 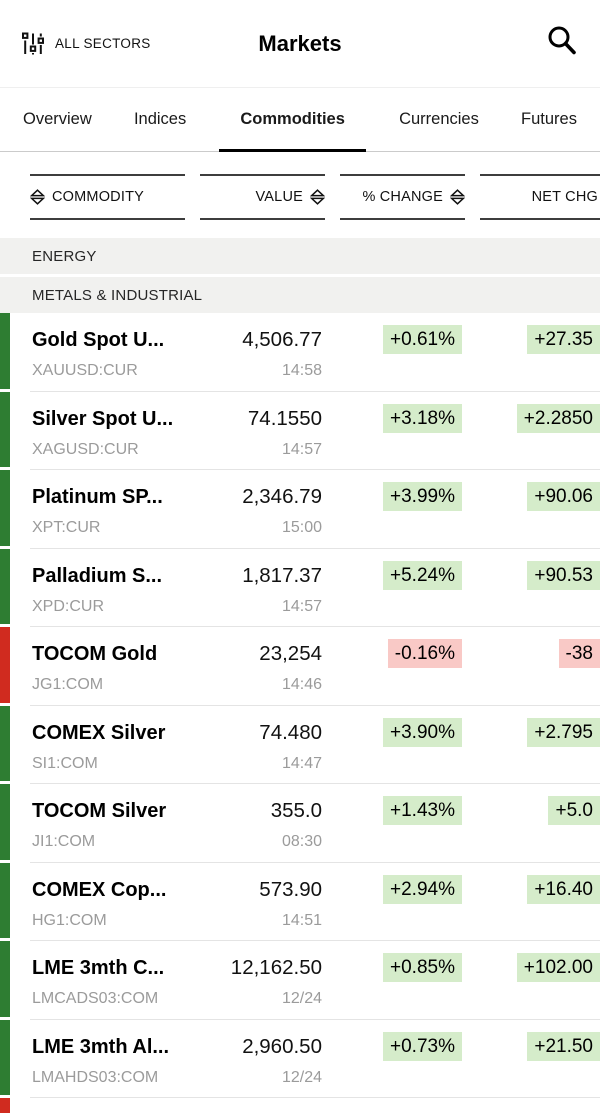 I want to click on instrument-ticker: XAUUSD:CUR, so click(x=85, y=370).